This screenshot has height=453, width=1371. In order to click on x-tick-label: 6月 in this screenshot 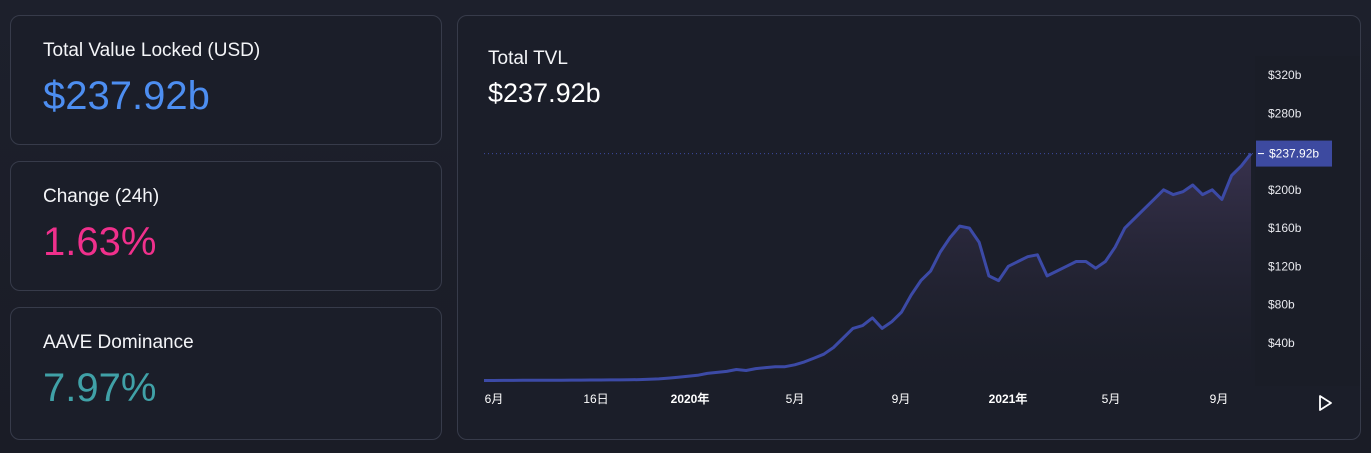, I will do `click(494, 399)`.